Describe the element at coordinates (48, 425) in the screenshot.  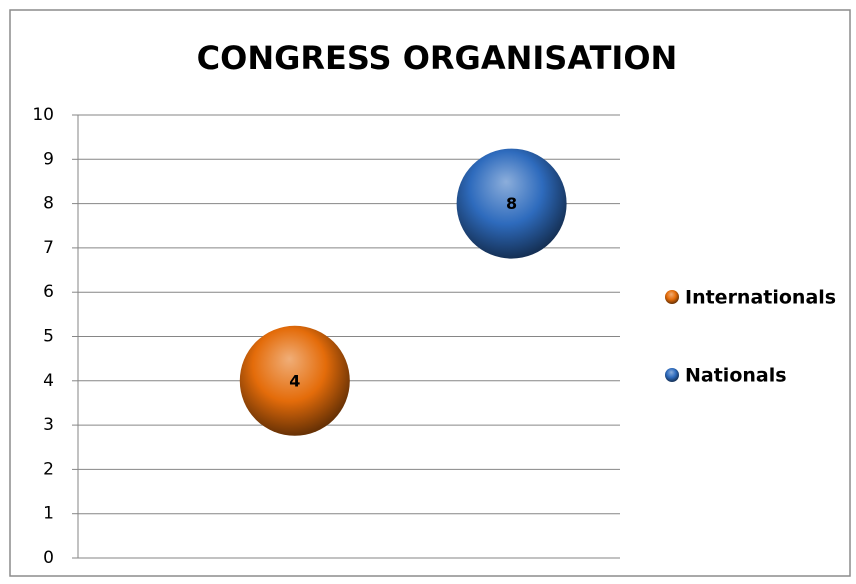
I see `y-tick-label: 3` at that location.